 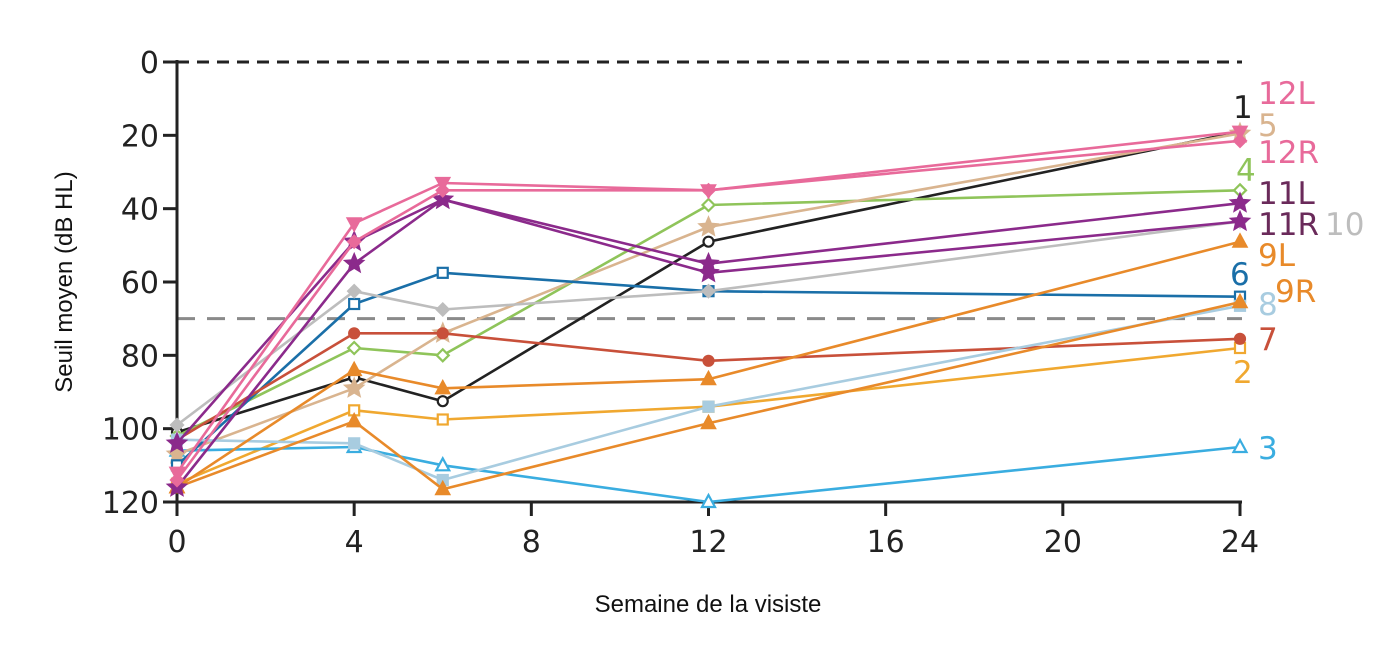 What do you see at coordinates (64, 281) in the screenshot?
I see `y-axis-title: Seuil moyen (dB HL)` at bounding box center [64, 281].